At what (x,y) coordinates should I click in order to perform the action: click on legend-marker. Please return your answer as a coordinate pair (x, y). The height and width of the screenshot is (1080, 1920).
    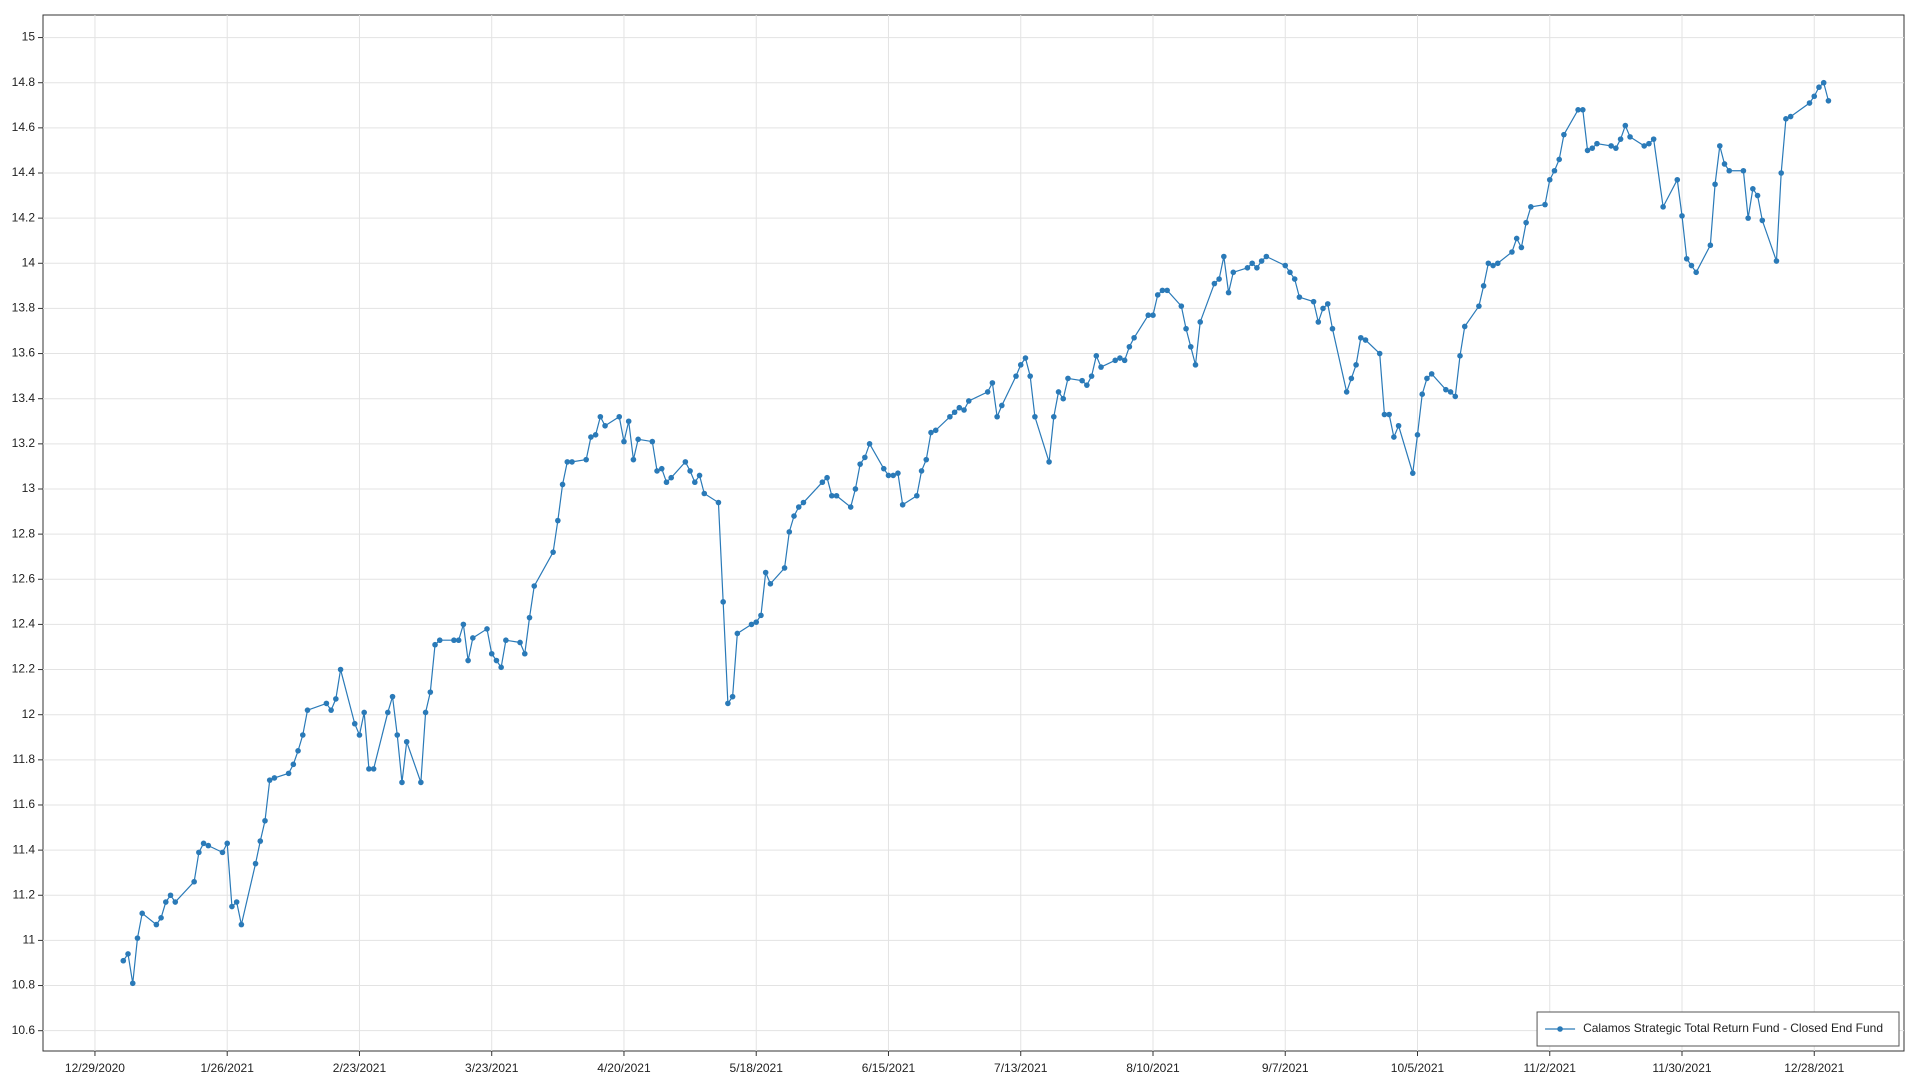
    Looking at the image, I should click on (1560, 1029).